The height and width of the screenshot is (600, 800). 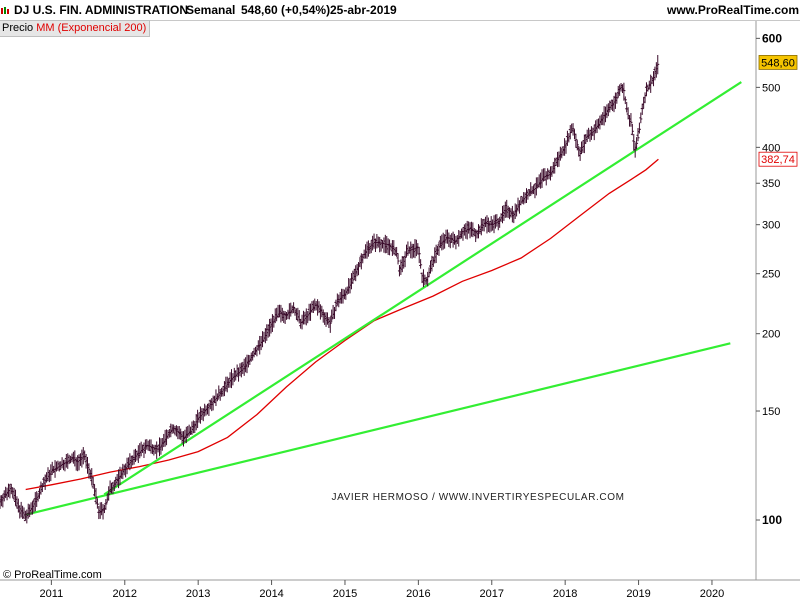 I want to click on last-price-badge, so click(x=778, y=62).